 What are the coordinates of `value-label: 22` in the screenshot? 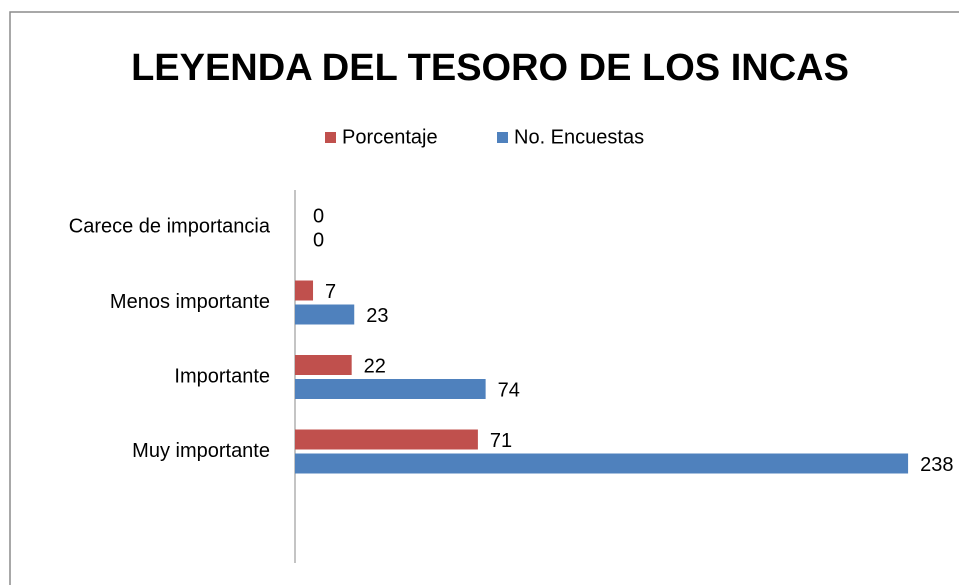 It's located at (375, 366).